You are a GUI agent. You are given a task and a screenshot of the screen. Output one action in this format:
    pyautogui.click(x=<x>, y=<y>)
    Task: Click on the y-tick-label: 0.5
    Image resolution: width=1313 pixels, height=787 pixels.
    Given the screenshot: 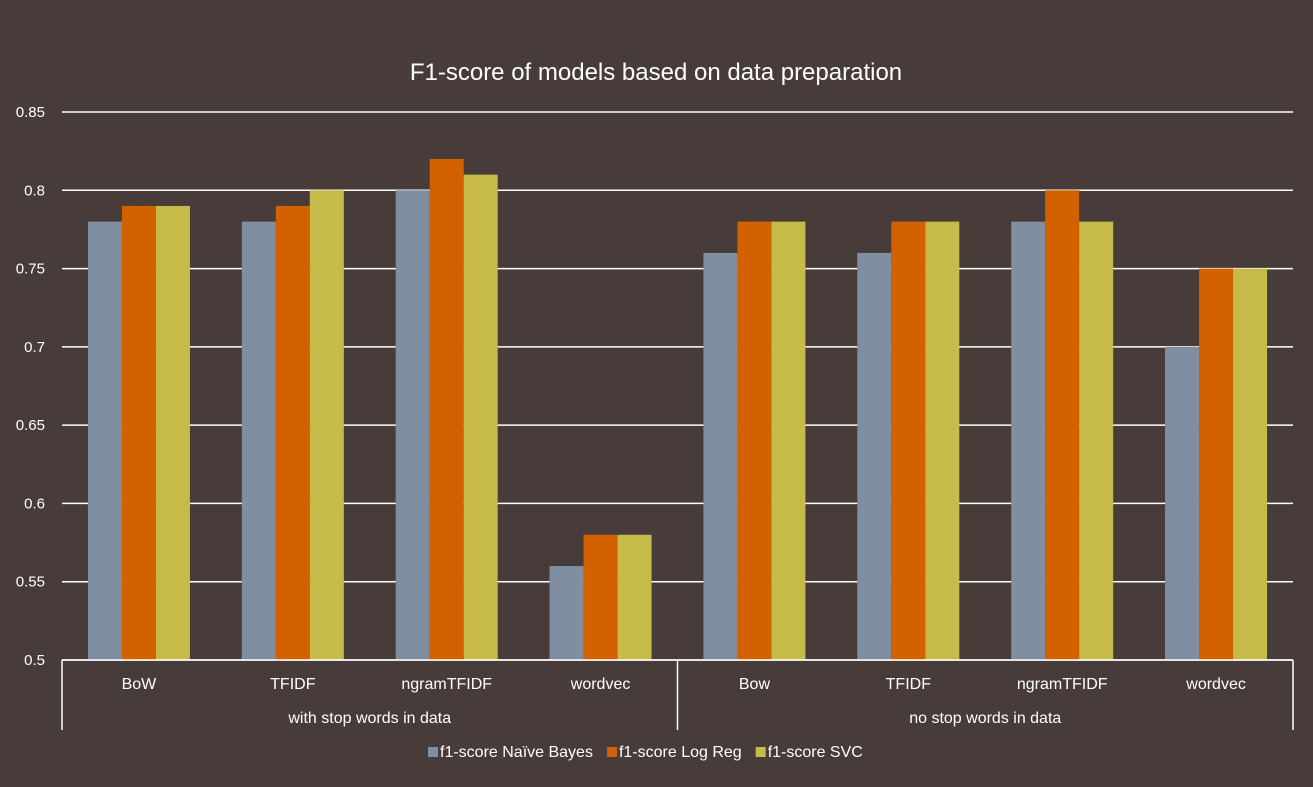 What is the action you would take?
    pyautogui.click(x=34, y=660)
    